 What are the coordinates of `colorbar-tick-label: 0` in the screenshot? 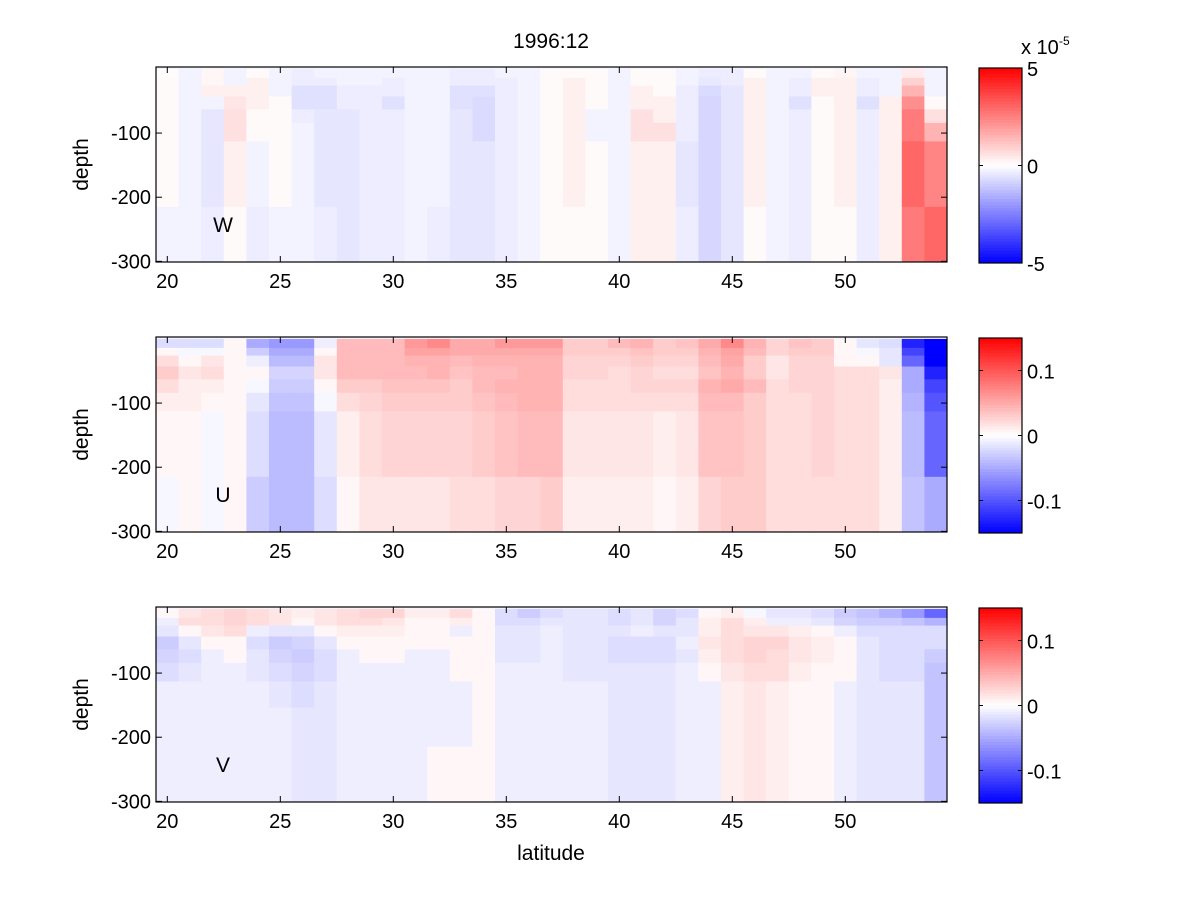 It's located at (1032, 708).